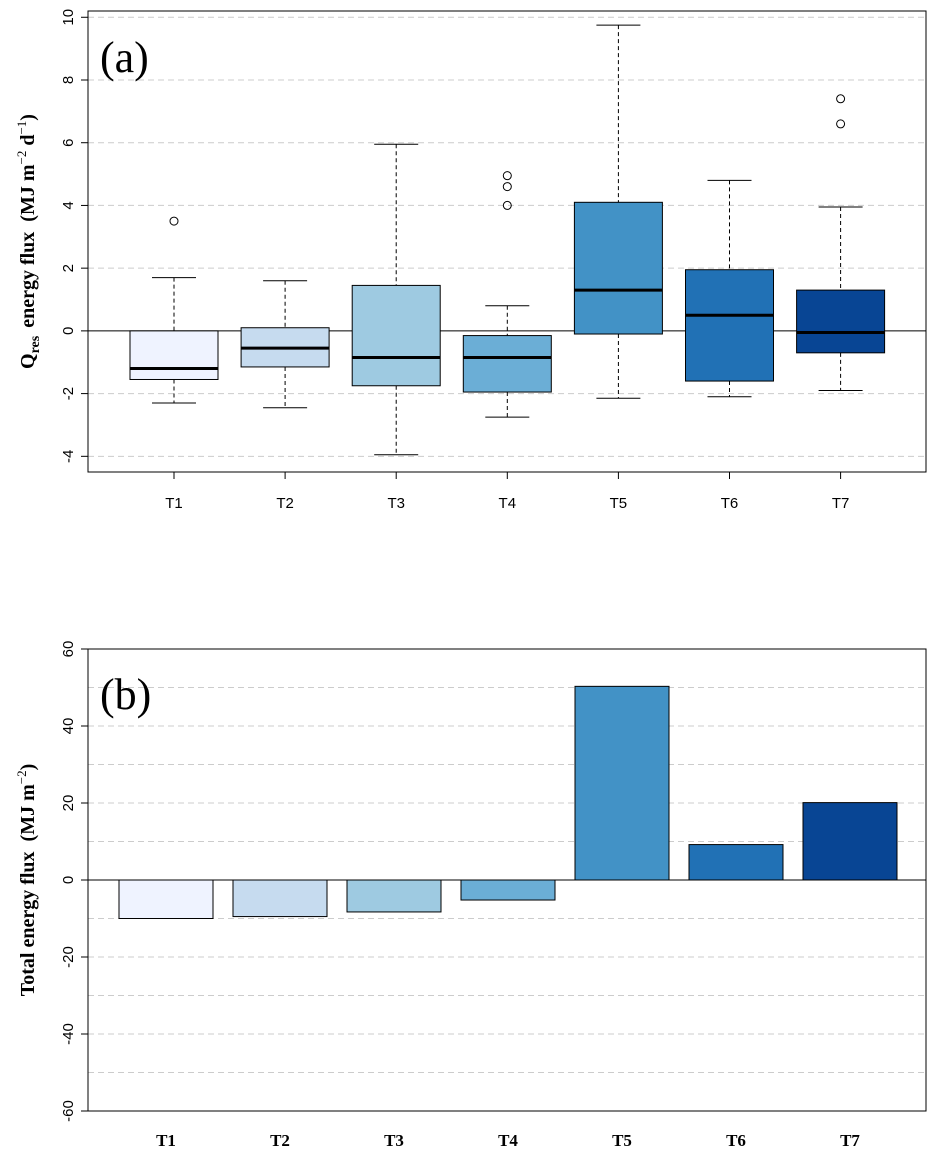 The image size is (938, 1158). I want to click on panel-a-ylabel-units-sup1: −2, so click(21, 158).